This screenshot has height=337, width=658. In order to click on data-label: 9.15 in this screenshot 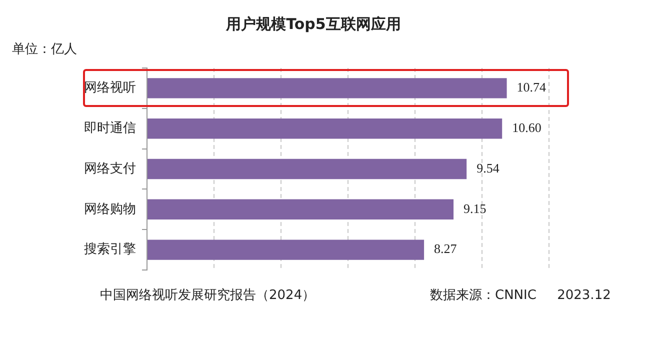, I will do `click(475, 208)`.